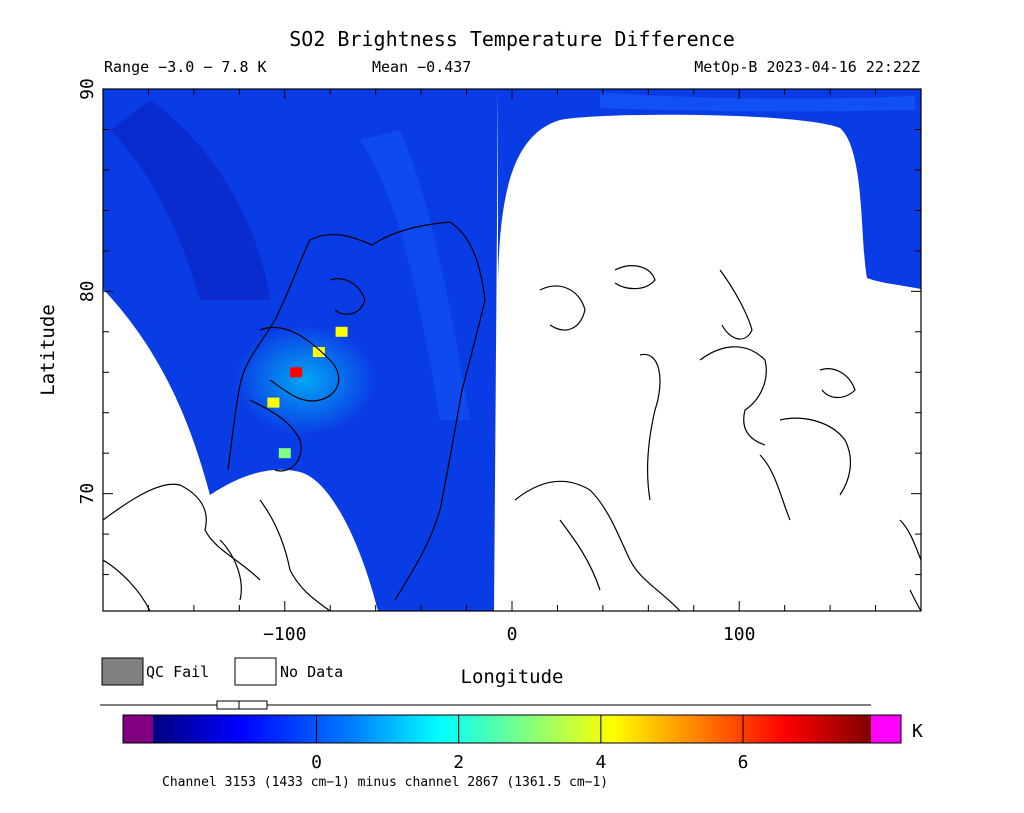 The height and width of the screenshot is (813, 1024). Describe the element at coordinates (284, 634) in the screenshot. I see `x-tick-label: −100` at that location.